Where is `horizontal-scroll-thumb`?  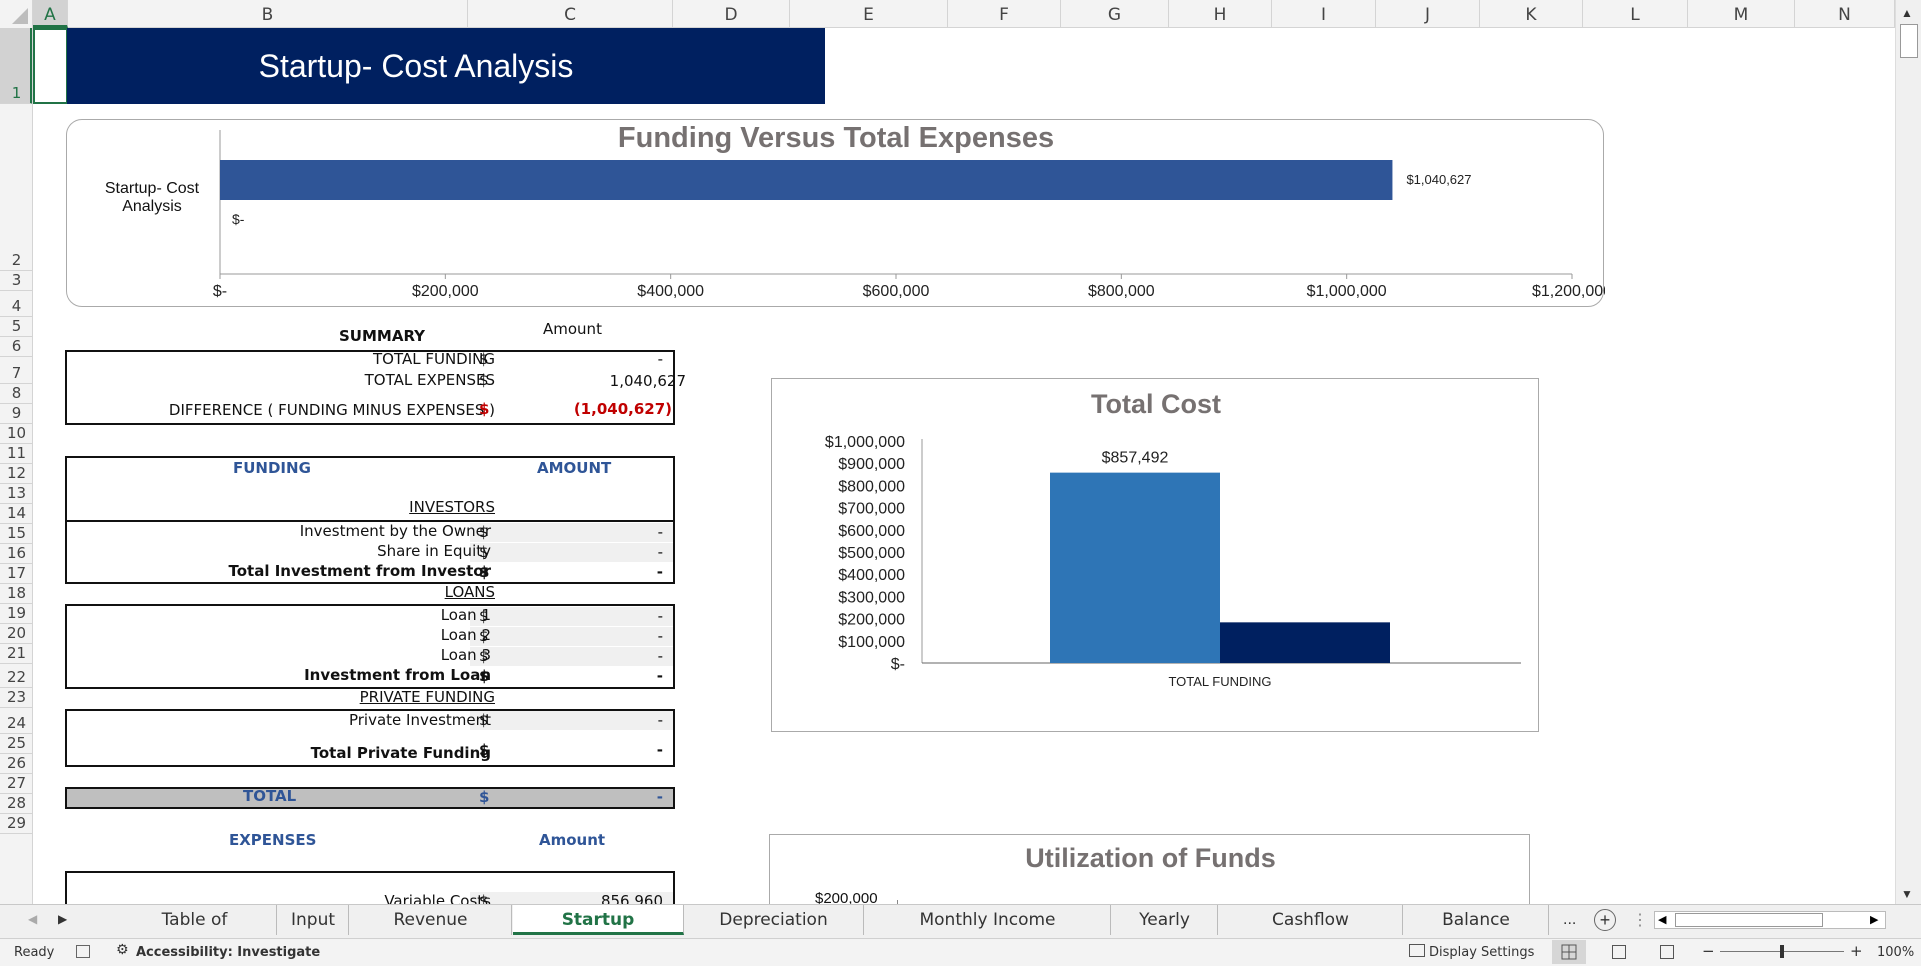 horizontal-scroll-thumb is located at coordinates (1749, 920).